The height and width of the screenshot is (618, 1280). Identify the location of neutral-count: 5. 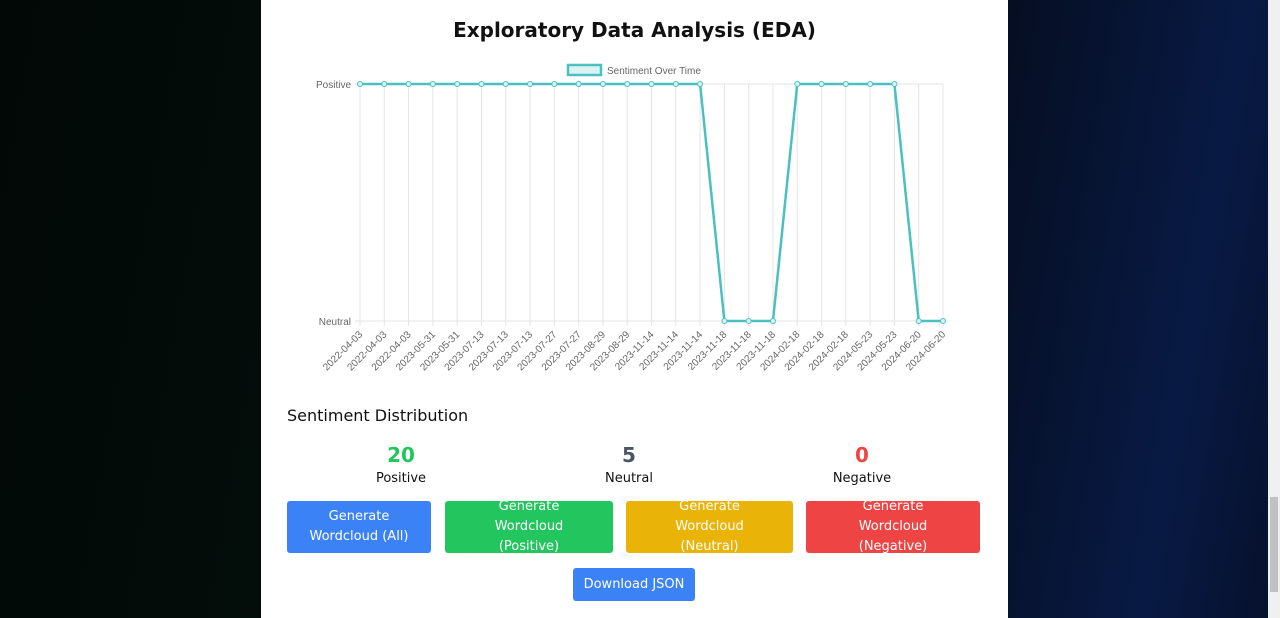
(629, 455).